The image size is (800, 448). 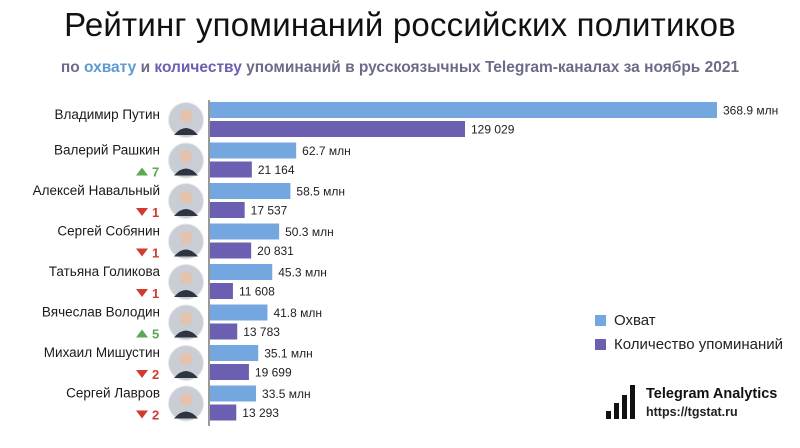 What do you see at coordinates (198, 67) in the screenshot?
I see `subtitle-count: количеству` at bounding box center [198, 67].